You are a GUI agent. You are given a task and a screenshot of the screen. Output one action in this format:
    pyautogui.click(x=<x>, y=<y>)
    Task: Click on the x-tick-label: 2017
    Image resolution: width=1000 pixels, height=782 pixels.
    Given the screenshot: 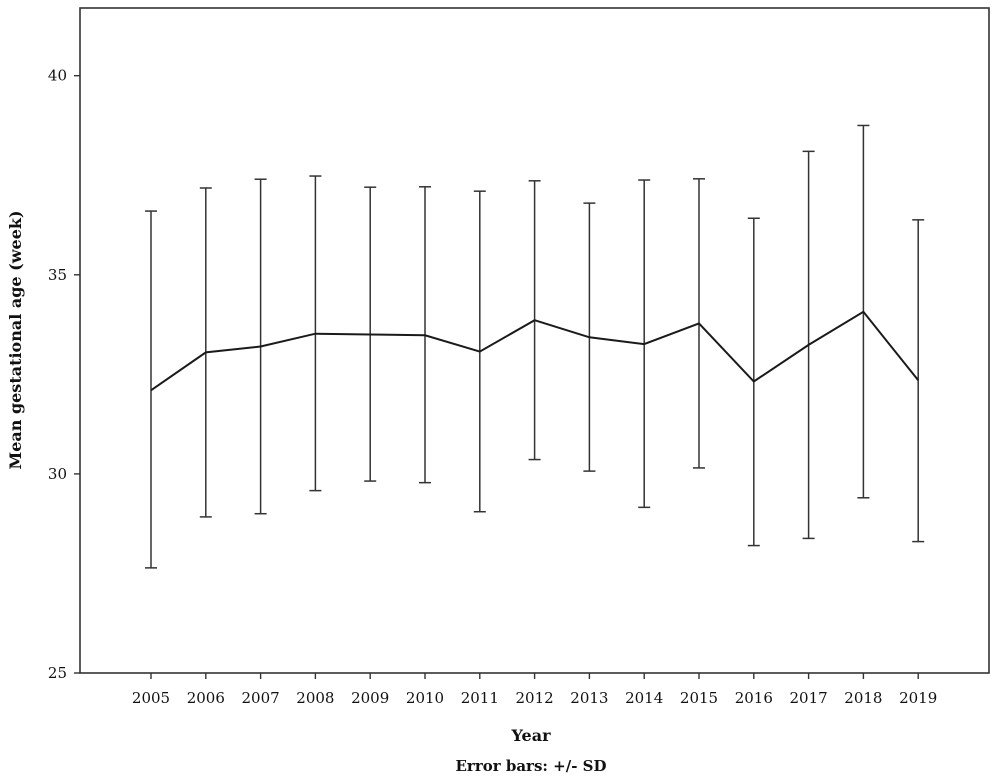 What is the action you would take?
    pyautogui.click(x=809, y=698)
    